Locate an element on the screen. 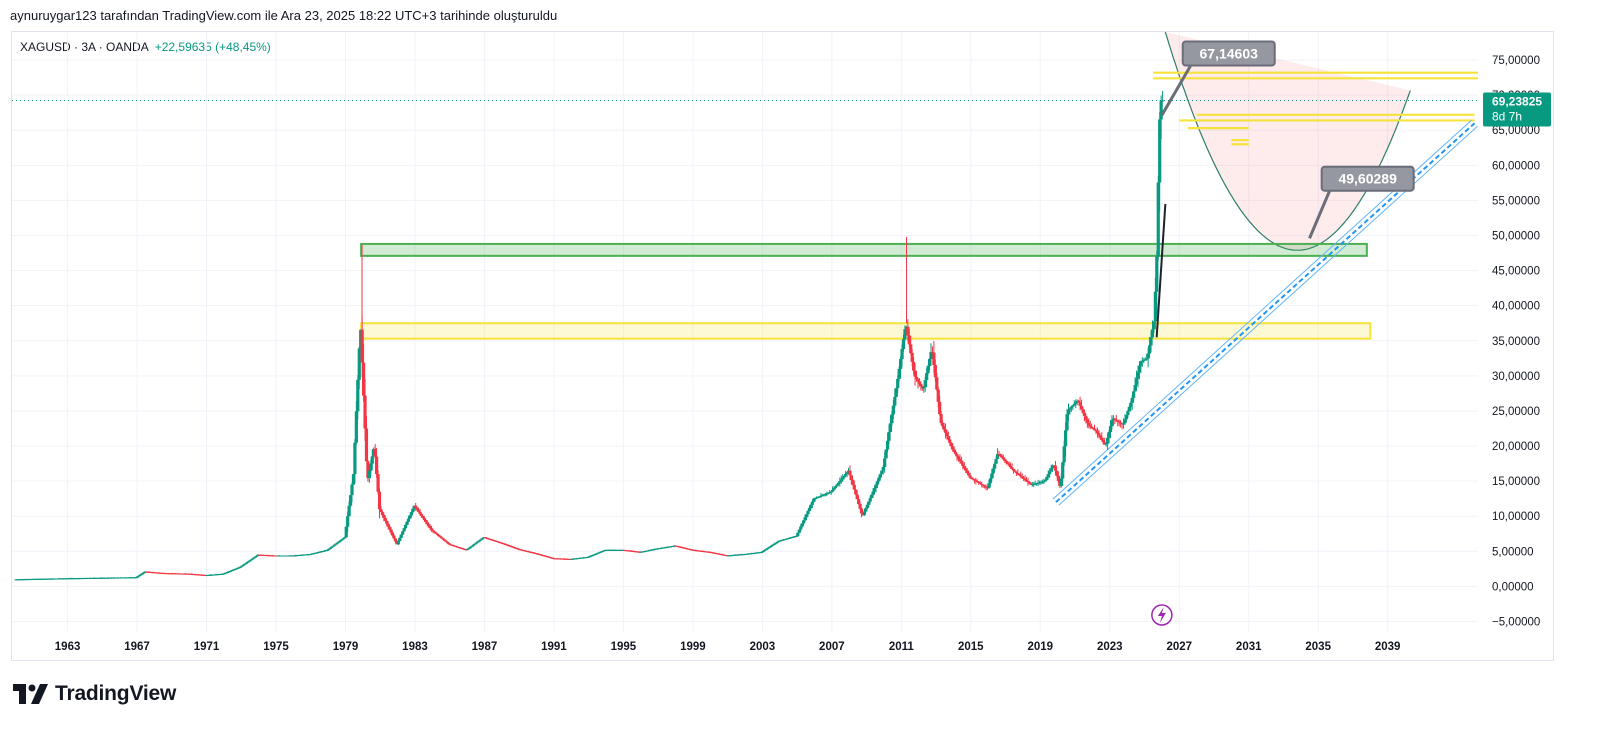 Image resolution: width=1600 pixels, height=741 pixels. x-tick-label: 1995 is located at coordinates (624, 647).